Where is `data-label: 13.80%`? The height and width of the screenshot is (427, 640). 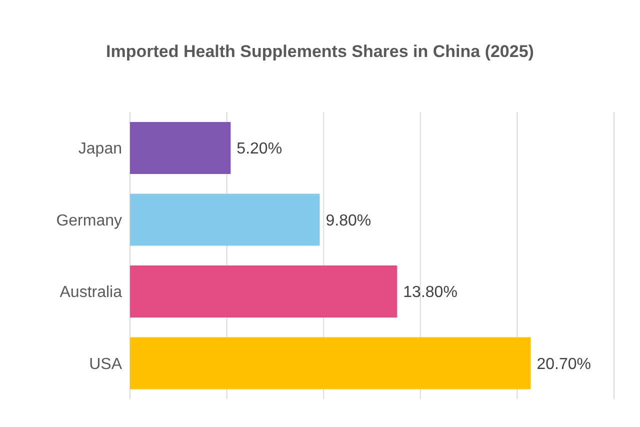 data-label: 13.80% is located at coordinates (430, 293).